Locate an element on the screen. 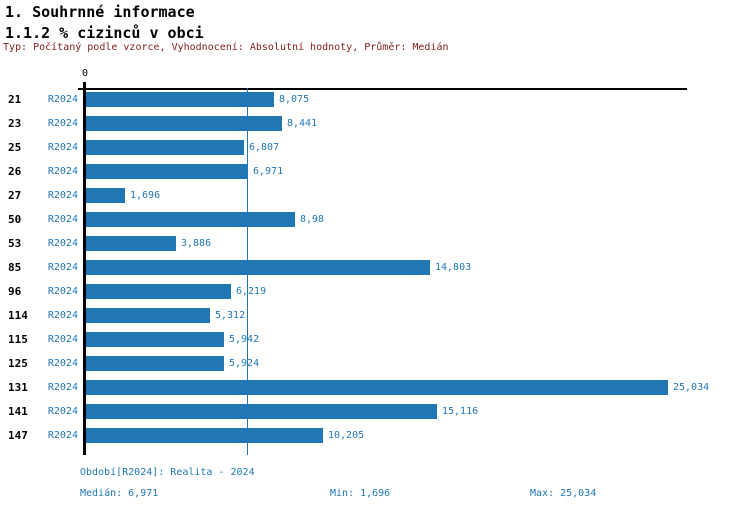 The width and height of the screenshot is (750, 512). row-category-label: 125 is located at coordinates (18, 363).